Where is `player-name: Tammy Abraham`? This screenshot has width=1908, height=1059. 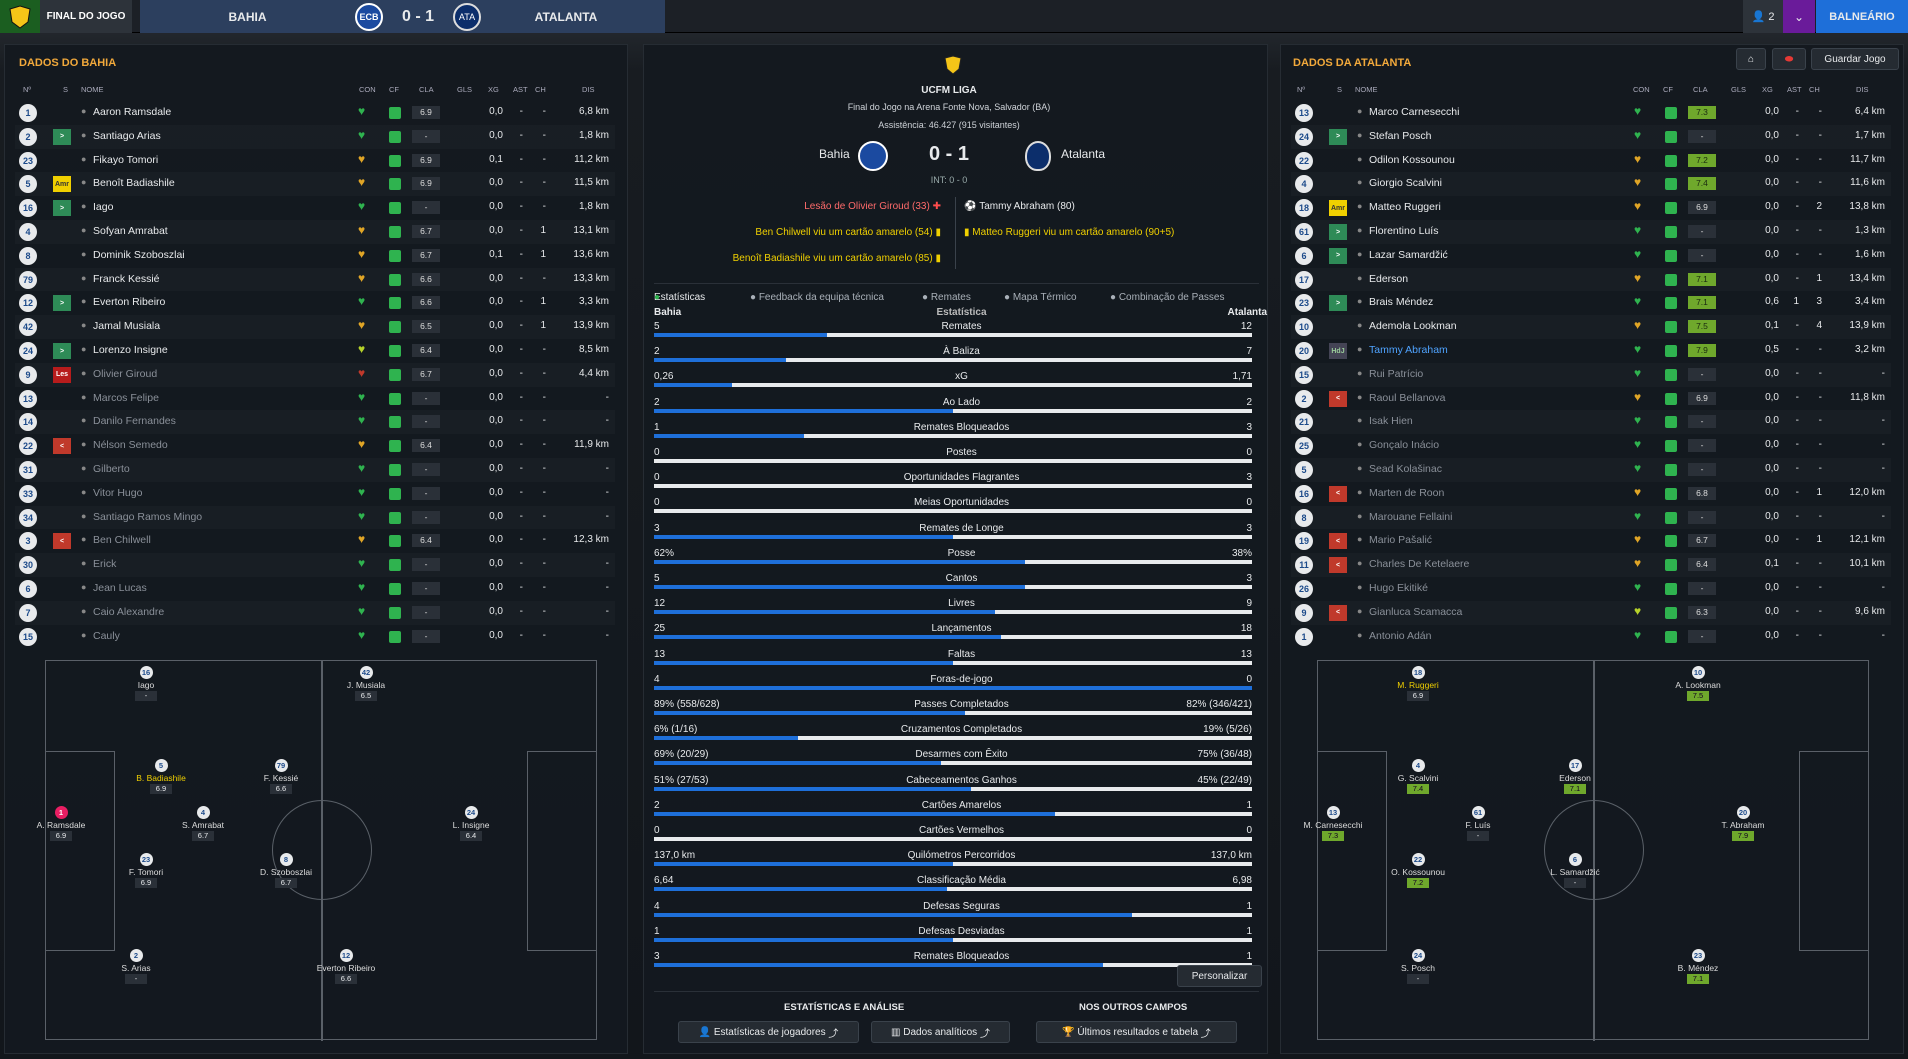 player-name: Tammy Abraham is located at coordinates (1408, 350).